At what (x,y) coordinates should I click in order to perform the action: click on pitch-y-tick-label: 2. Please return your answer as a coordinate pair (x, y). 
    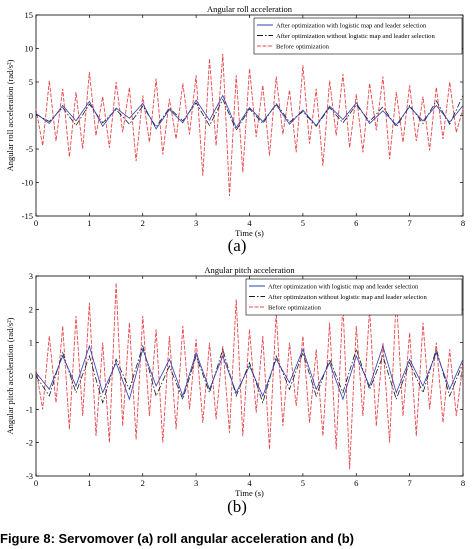
    Looking at the image, I should click on (31, 309).